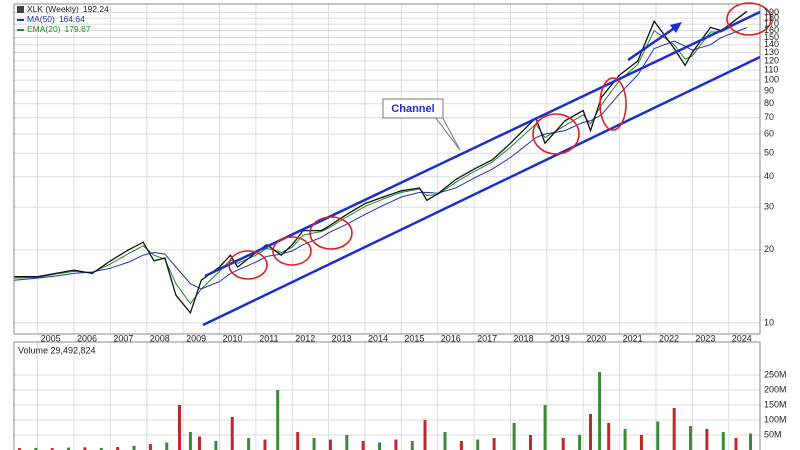 Image resolution: width=800 pixels, height=450 pixels. What do you see at coordinates (87, 338) in the screenshot?
I see `x-tick-label: 2006` at bounding box center [87, 338].